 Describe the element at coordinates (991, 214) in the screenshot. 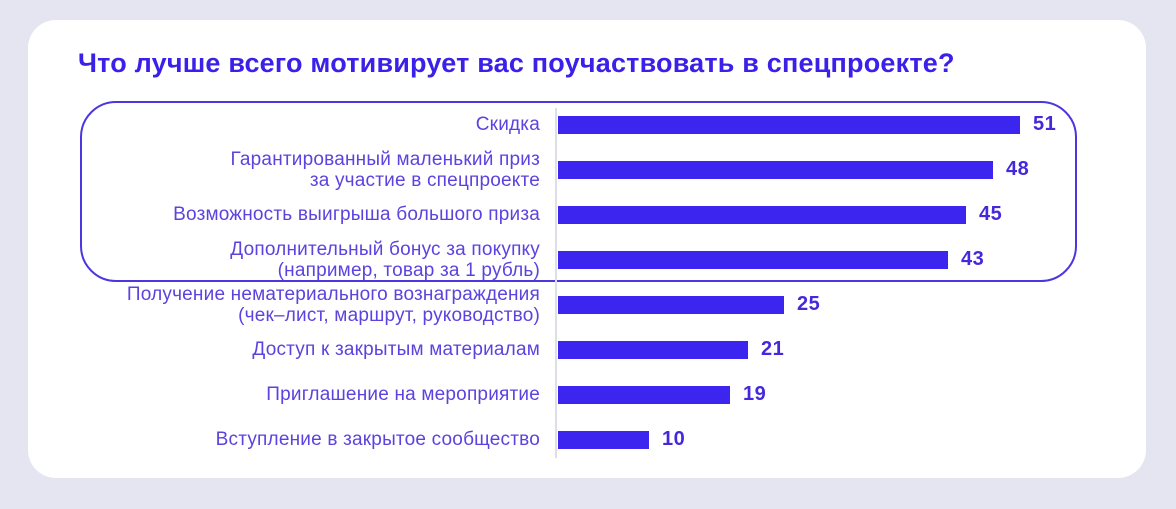

I see `value-label: 45` at that location.